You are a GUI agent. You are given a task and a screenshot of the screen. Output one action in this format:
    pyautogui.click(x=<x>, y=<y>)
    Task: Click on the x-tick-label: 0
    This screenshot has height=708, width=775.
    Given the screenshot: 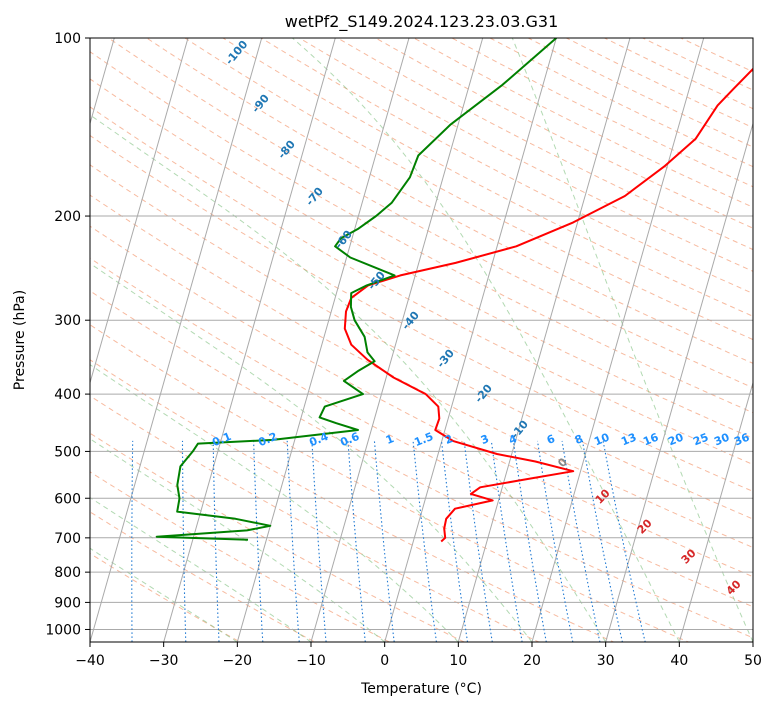 What is the action you would take?
    pyautogui.click(x=384, y=661)
    